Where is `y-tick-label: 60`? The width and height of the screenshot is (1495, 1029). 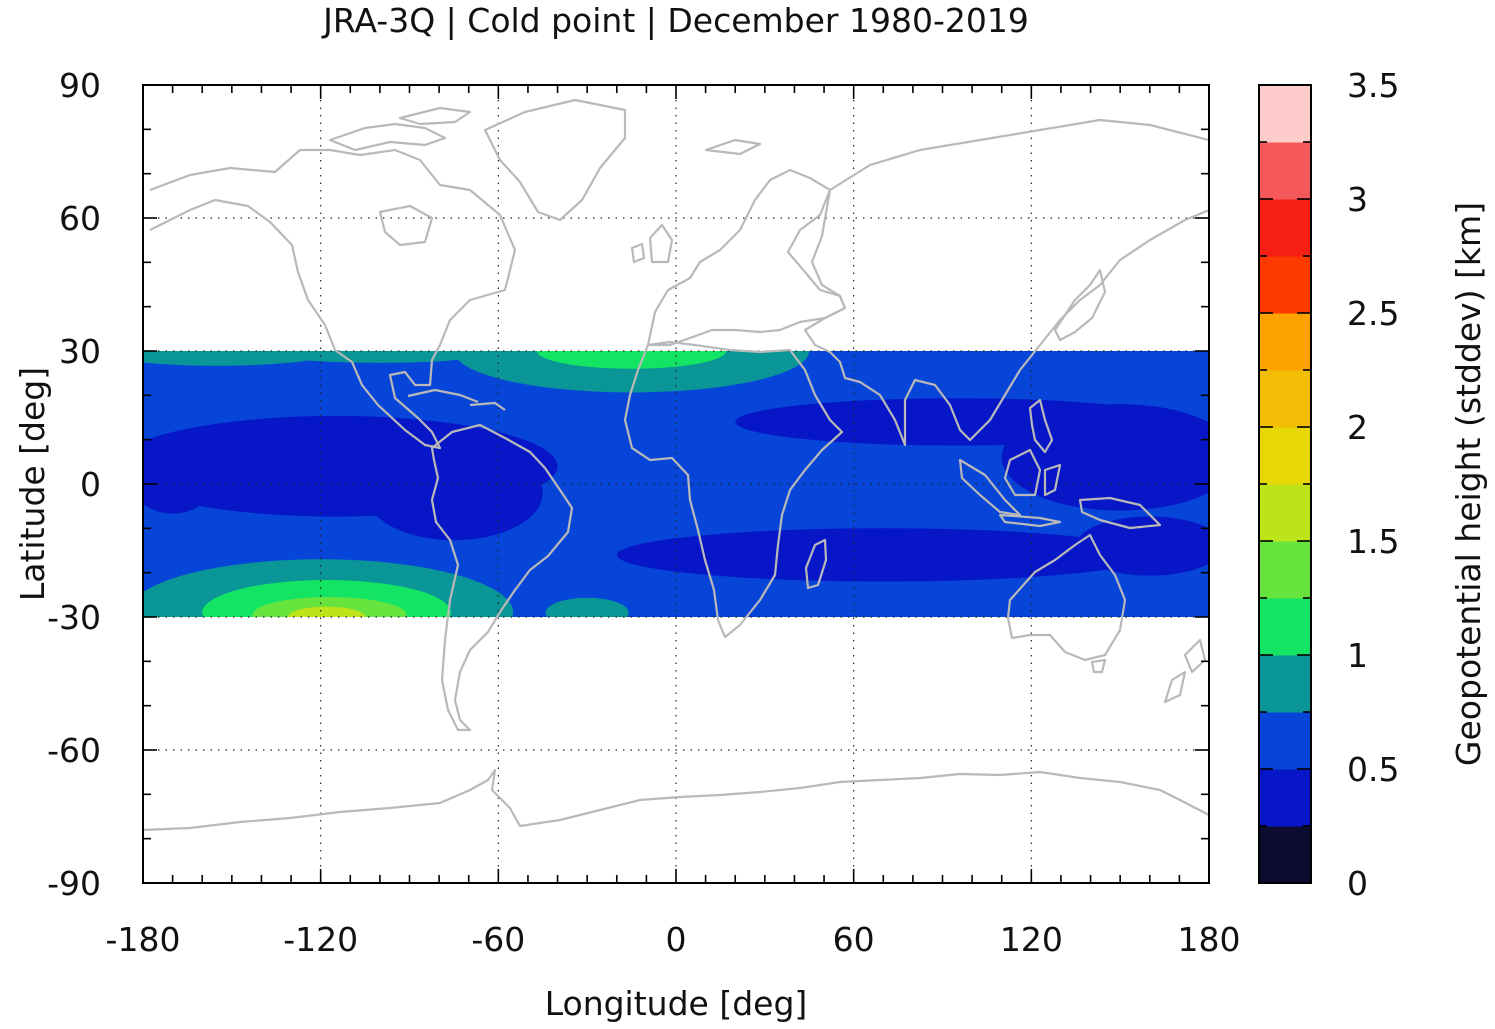
y-tick-label: 60 is located at coordinates (80, 218).